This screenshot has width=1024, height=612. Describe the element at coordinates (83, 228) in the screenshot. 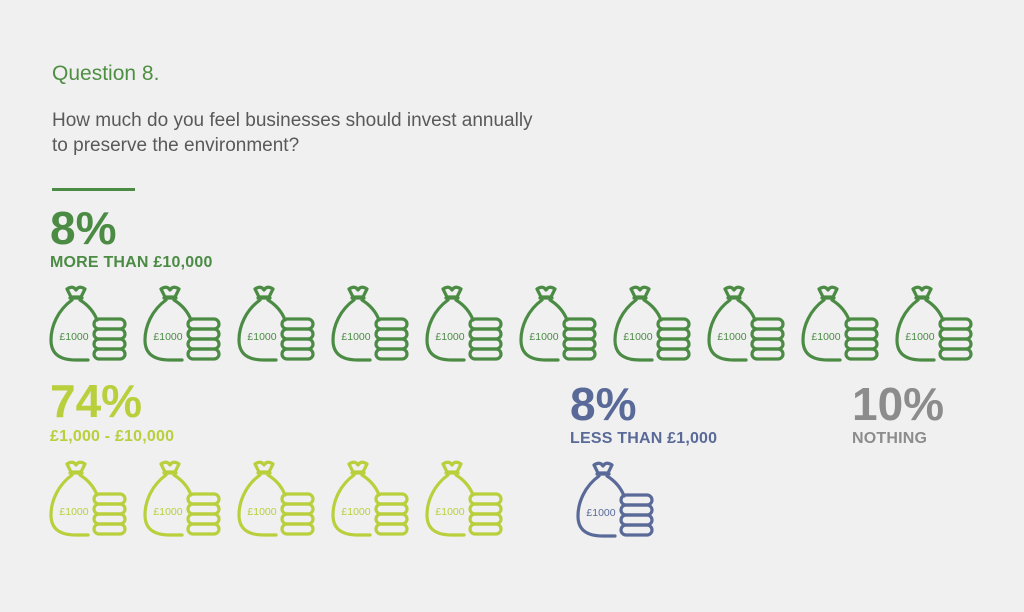

I see `percent-more-than-10000: 8%` at that location.